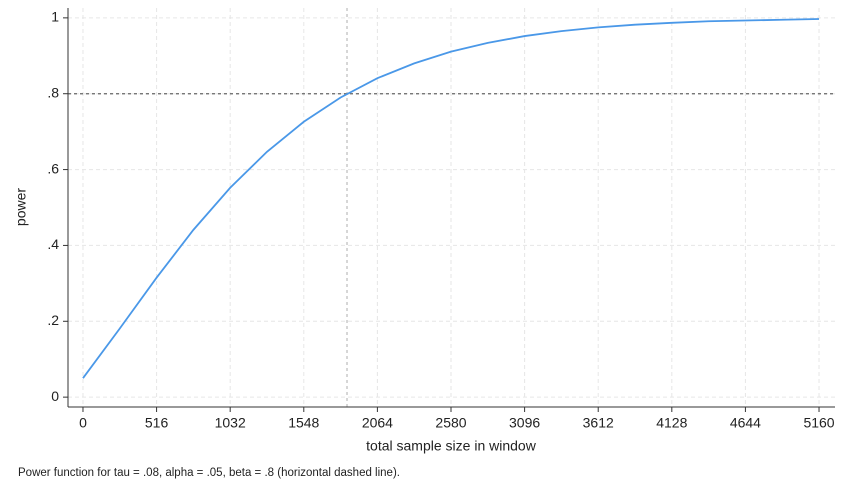 This screenshot has height=489, width=863. Describe the element at coordinates (377, 423) in the screenshot. I see `x-tick-label: 2064` at that location.